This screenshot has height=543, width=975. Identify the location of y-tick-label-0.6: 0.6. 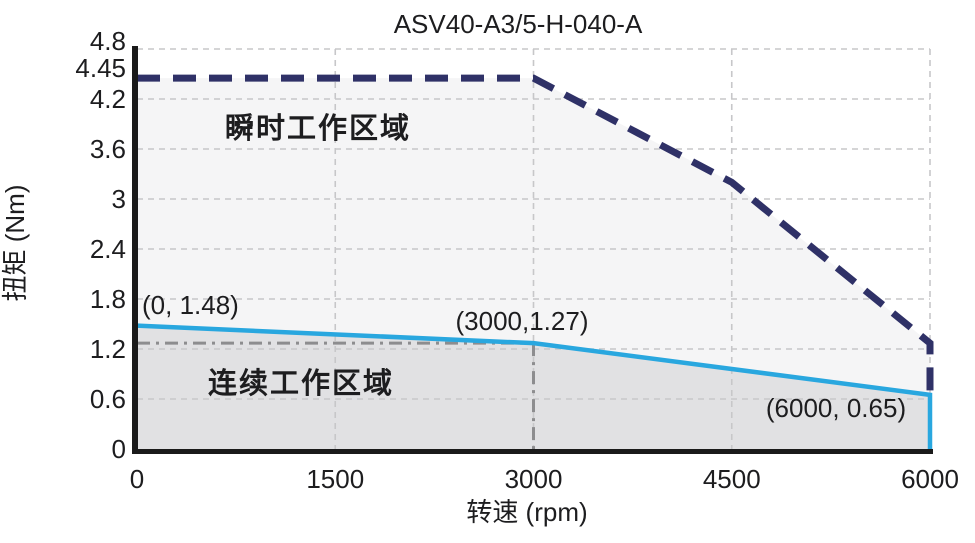
(108, 399).